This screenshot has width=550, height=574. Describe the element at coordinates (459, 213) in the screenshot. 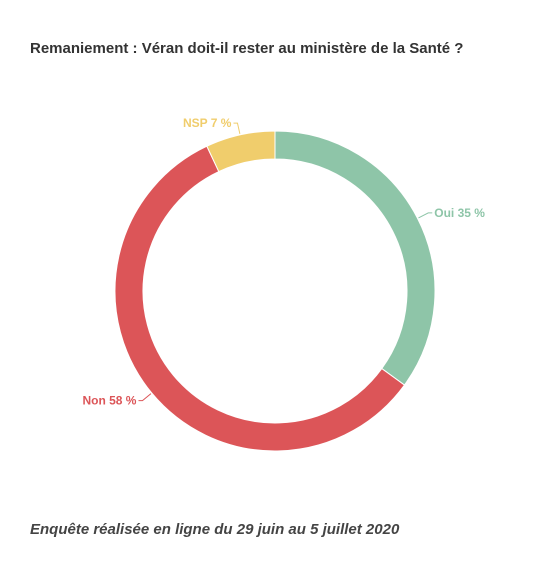

I see `label-oui: Oui 35 %` at that location.